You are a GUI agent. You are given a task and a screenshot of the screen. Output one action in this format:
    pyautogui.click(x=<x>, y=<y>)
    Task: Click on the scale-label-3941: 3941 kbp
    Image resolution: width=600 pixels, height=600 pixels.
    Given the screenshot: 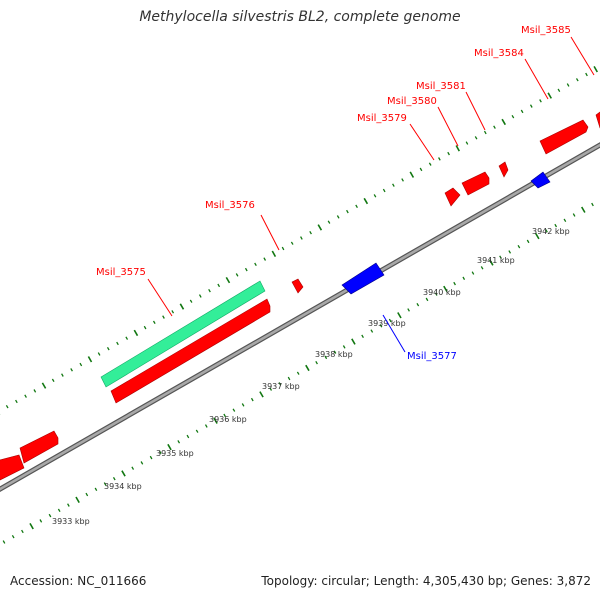 What is the action you would take?
    pyautogui.click(x=496, y=260)
    